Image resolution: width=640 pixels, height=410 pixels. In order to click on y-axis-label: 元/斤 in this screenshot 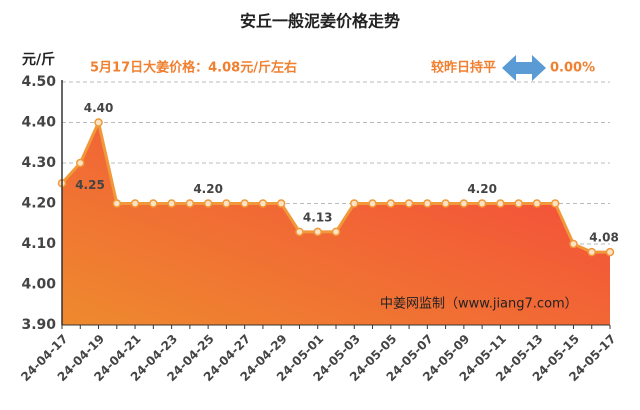, I will do `click(38, 59)`.